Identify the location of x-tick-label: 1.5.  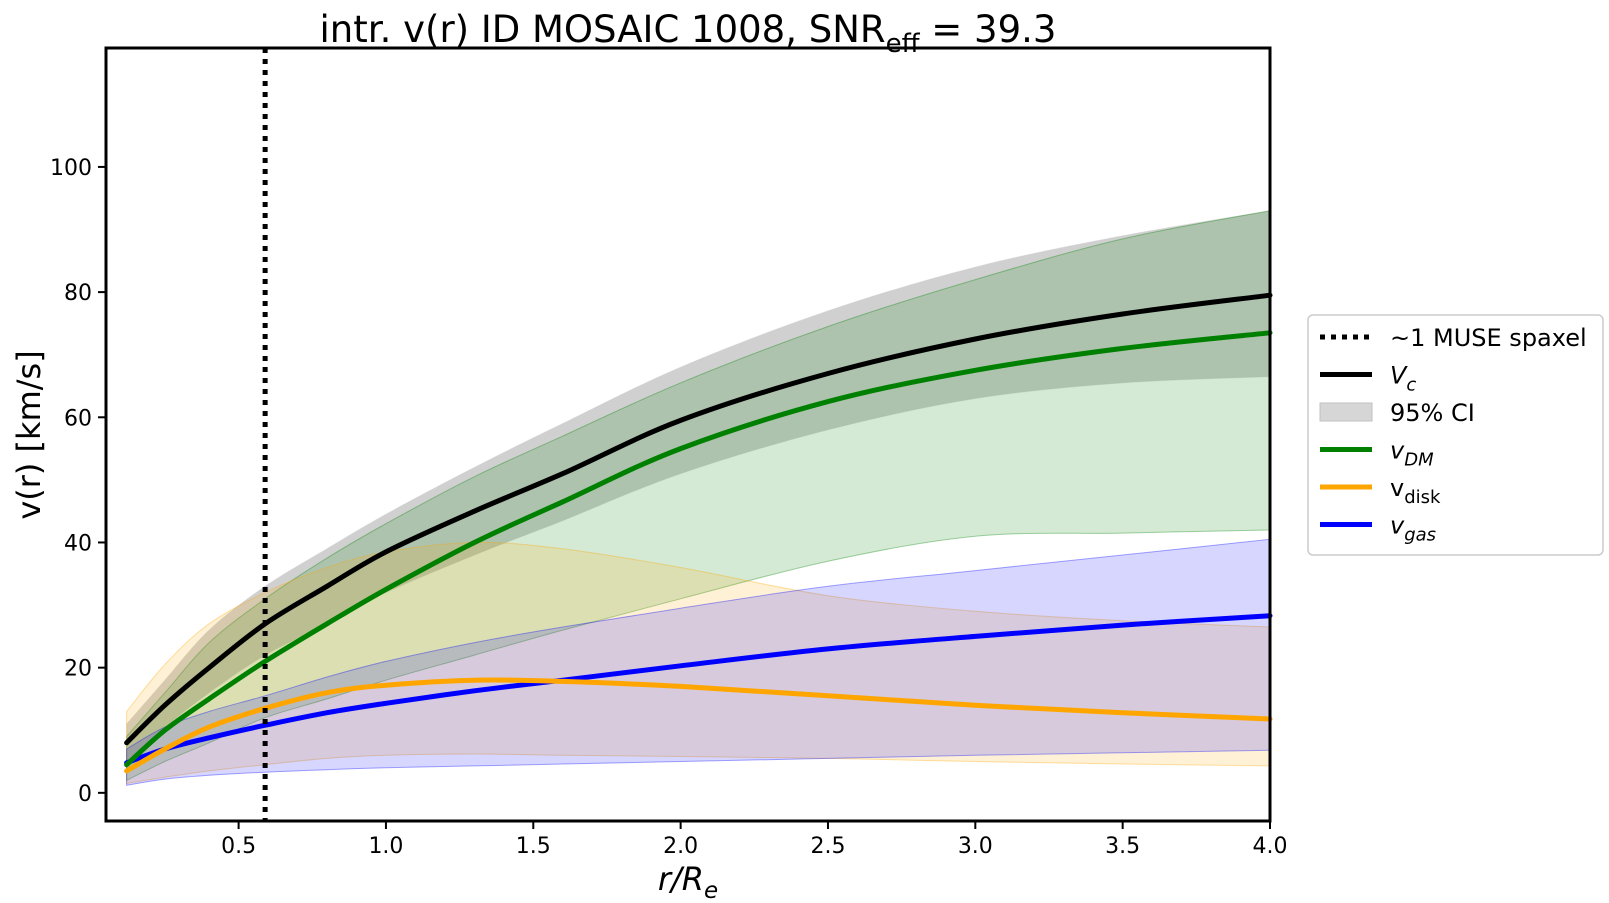
(533, 846).